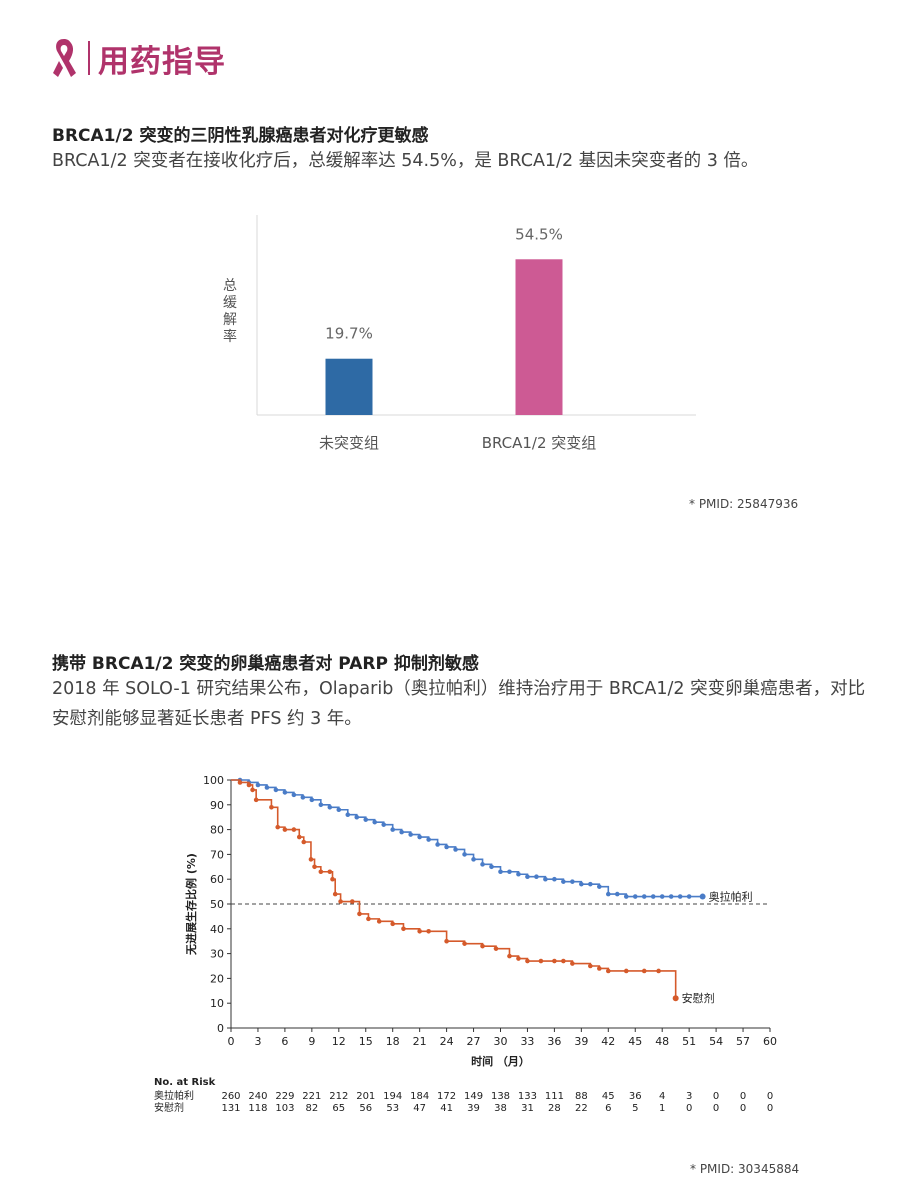 This screenshot has height=1200, width=920. Describe the element at coordinates (349, 443) in the screenshot. I see `bar-category-label: 未突变组` at that location.